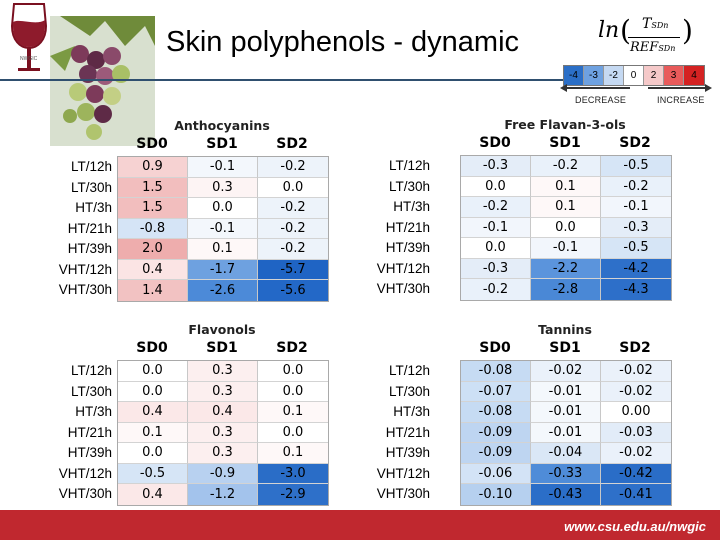 The height and width of the screenshot is (540, 720). Describe the element at coordinates (566, 186) in the screenshot. I see `table-row: 0.0 0.1 -0.2` at that location.